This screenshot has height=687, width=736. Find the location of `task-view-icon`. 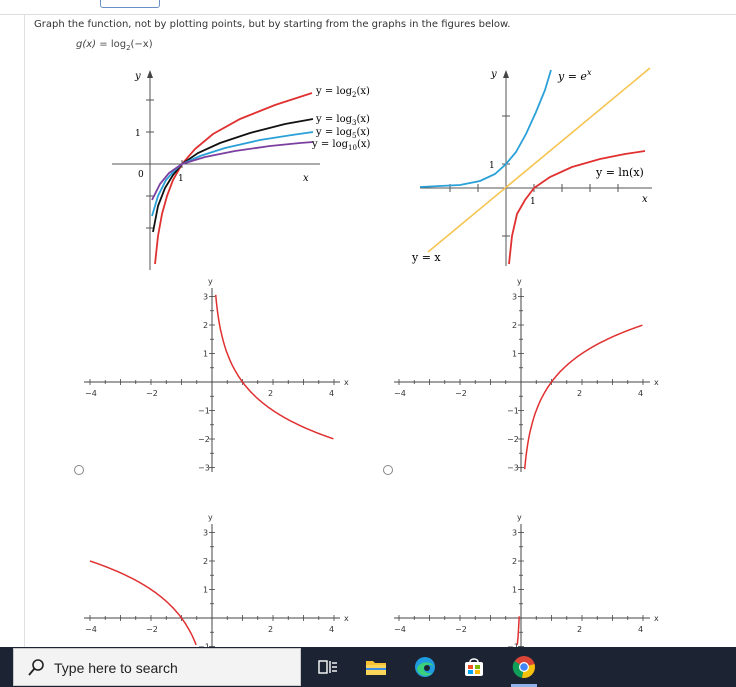

task-view-icon is located at coordinates (328, 667).